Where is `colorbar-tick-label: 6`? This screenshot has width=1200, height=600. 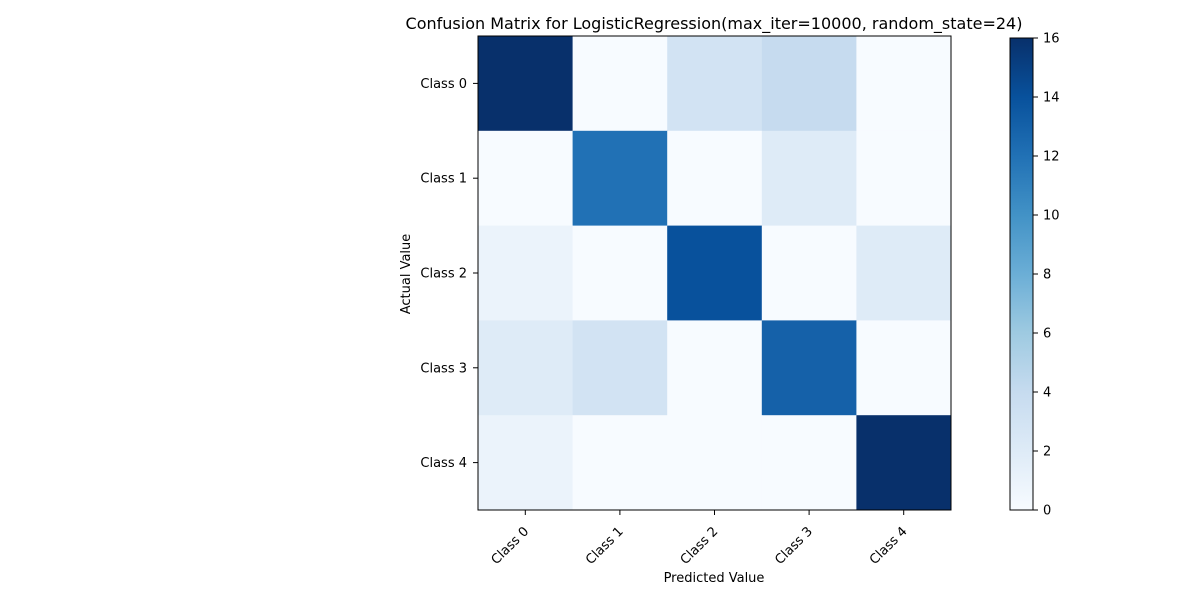
colorbar-tick-label: 6 is located at coordinates (1047, 334).